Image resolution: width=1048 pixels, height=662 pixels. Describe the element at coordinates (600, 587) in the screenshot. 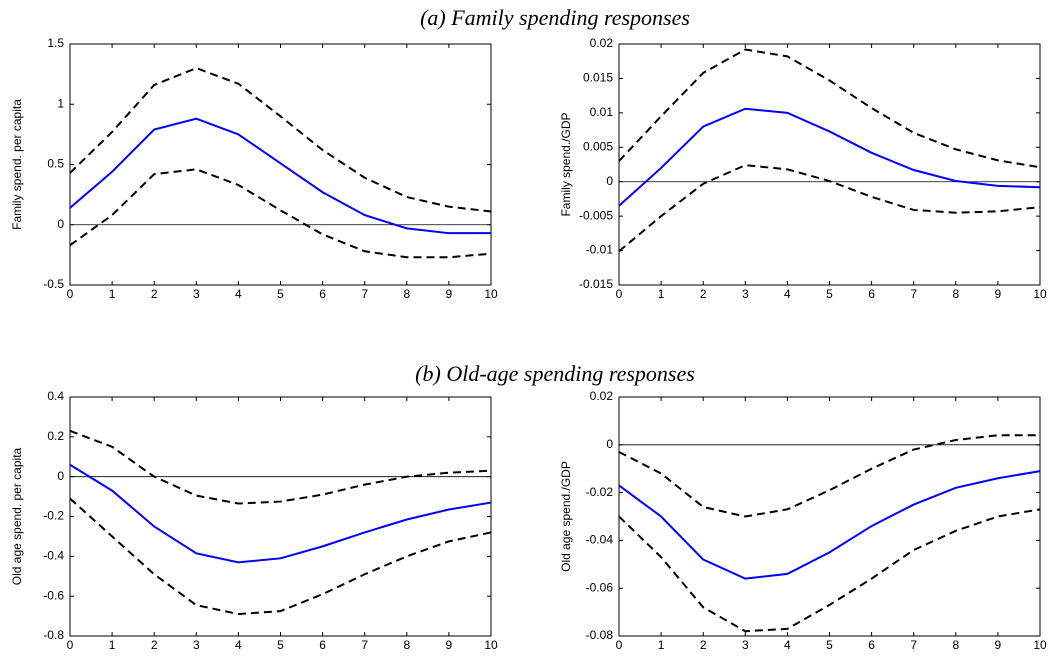

I see `y-tick-label: -0.06` at that location.